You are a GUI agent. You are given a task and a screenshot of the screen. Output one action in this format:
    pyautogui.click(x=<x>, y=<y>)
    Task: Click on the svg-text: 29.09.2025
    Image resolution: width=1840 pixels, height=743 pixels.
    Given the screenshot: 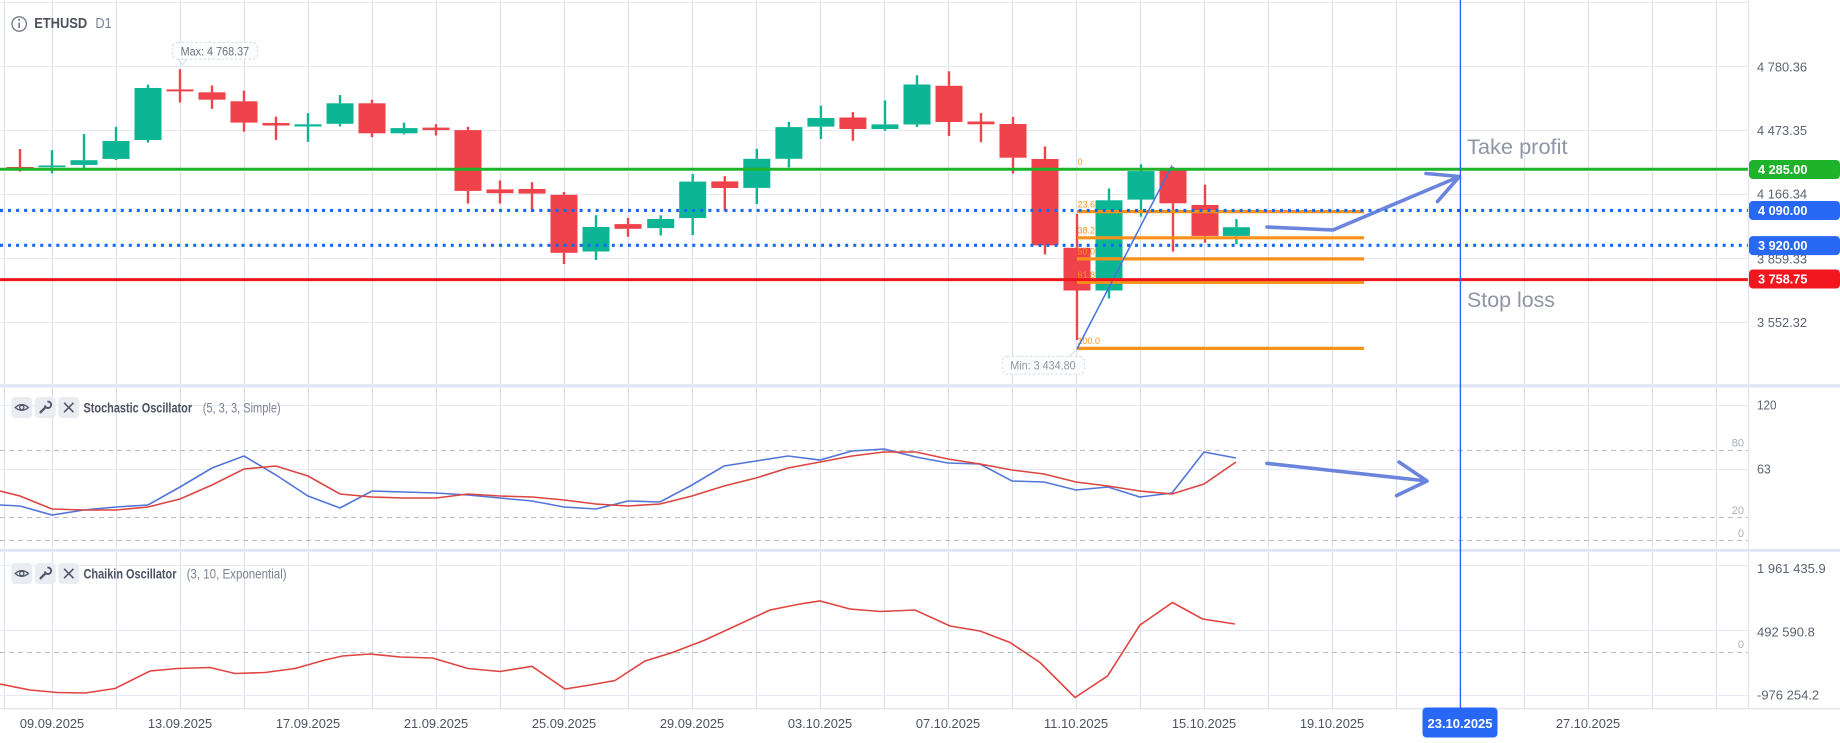 What is the action you would take?
    pyautogui.click(x=692, y=723)
    